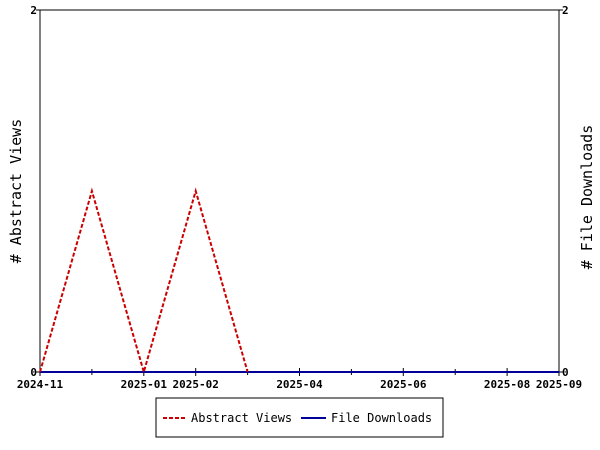 The height and width of the screenshot is (450, 600). I want to click on x-tick-label: 2025-04, so click(299, 384).